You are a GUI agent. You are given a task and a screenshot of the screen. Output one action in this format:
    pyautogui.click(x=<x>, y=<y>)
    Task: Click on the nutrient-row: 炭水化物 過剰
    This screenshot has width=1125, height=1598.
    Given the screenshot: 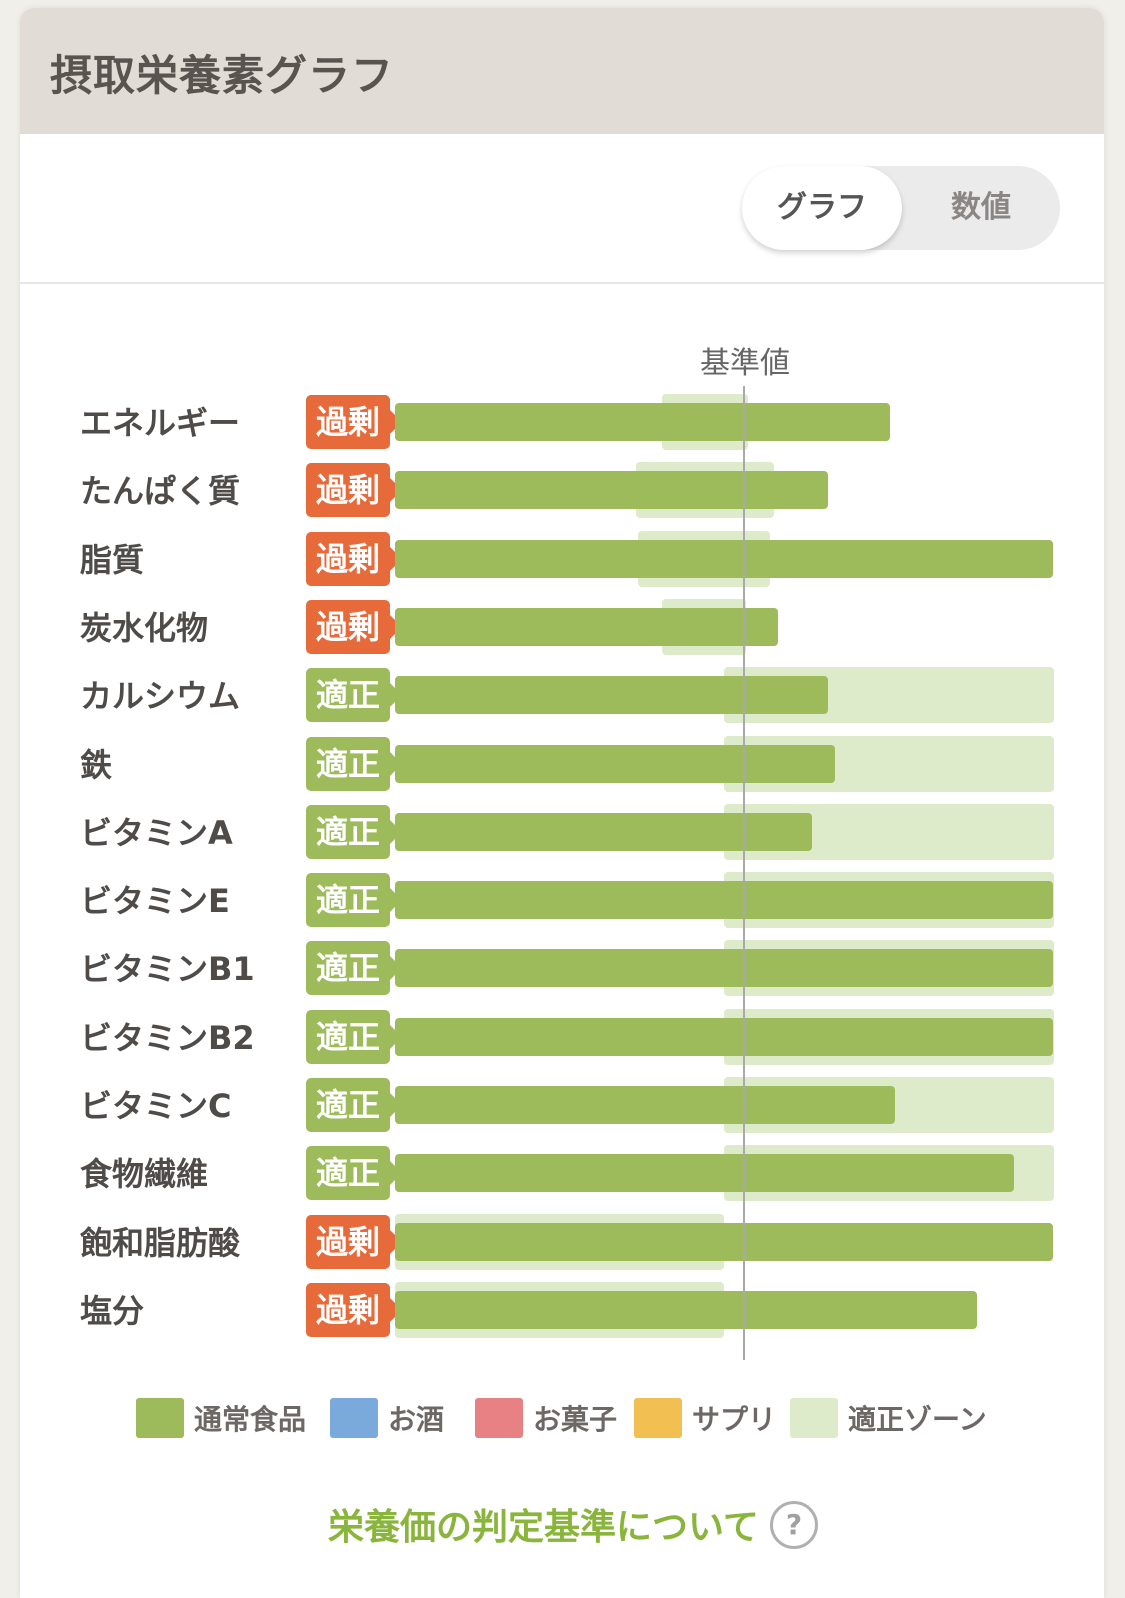 What is the action you would take?
    pyautogui.click(x=562, y=627)
    